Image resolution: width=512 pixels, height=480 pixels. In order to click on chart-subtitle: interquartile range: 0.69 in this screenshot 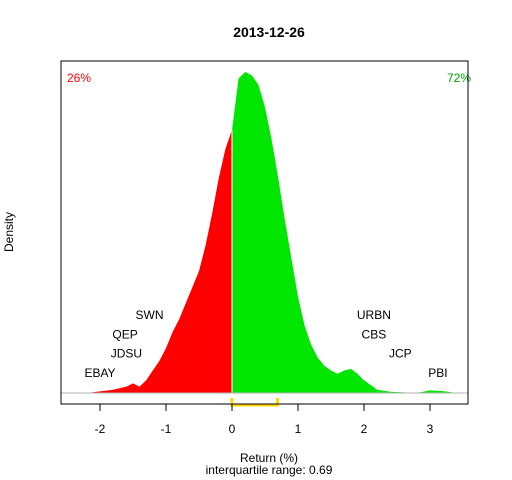, I will do `click(269, 470)`.